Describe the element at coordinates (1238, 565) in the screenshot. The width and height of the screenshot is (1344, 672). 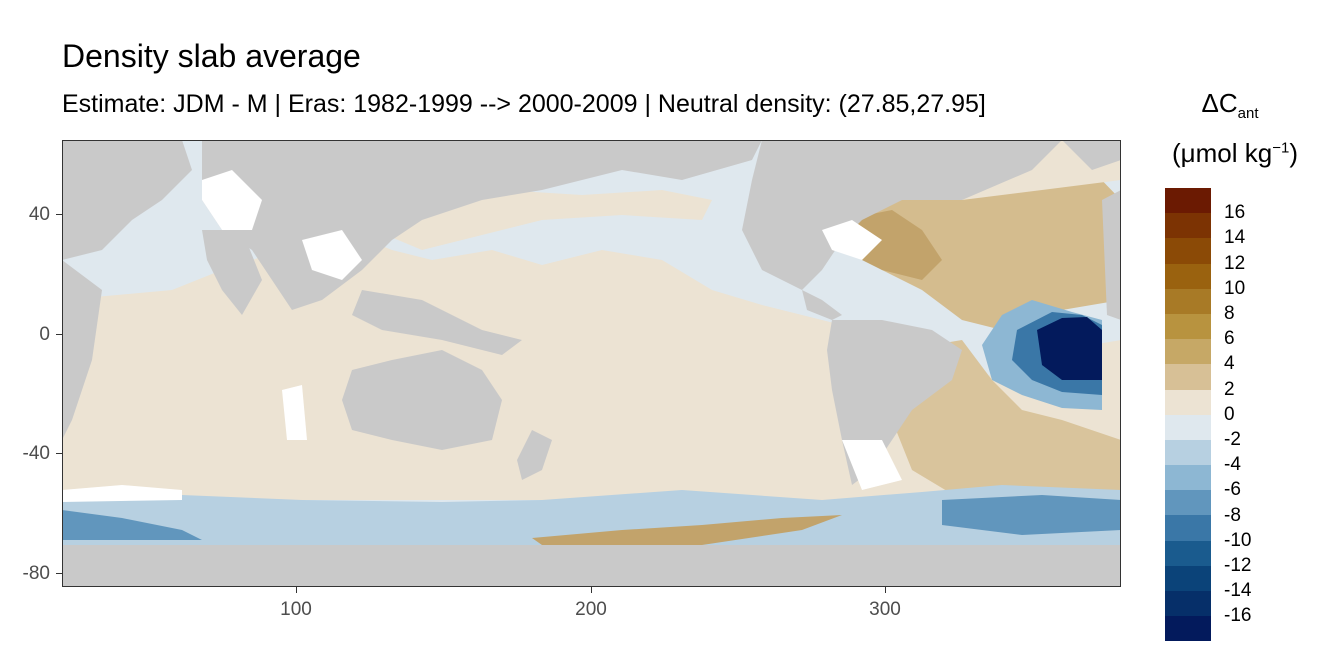
I see `legend-break-label: -12` at that location.